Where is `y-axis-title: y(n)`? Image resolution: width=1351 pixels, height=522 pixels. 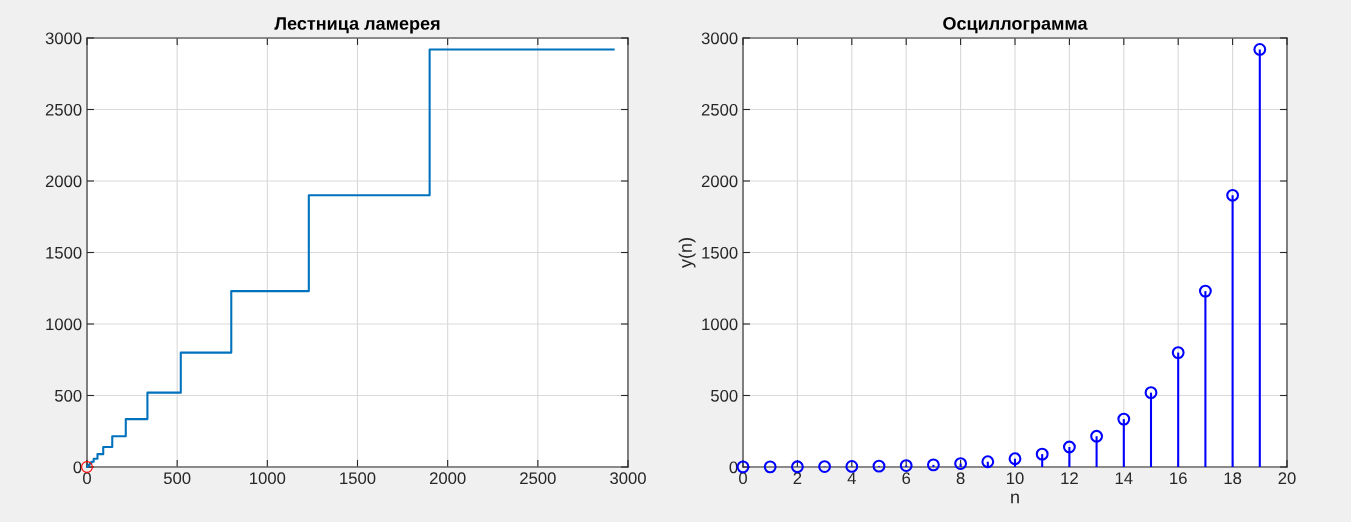
y-axis-title: y(n) is located at coordinates (687, 253).